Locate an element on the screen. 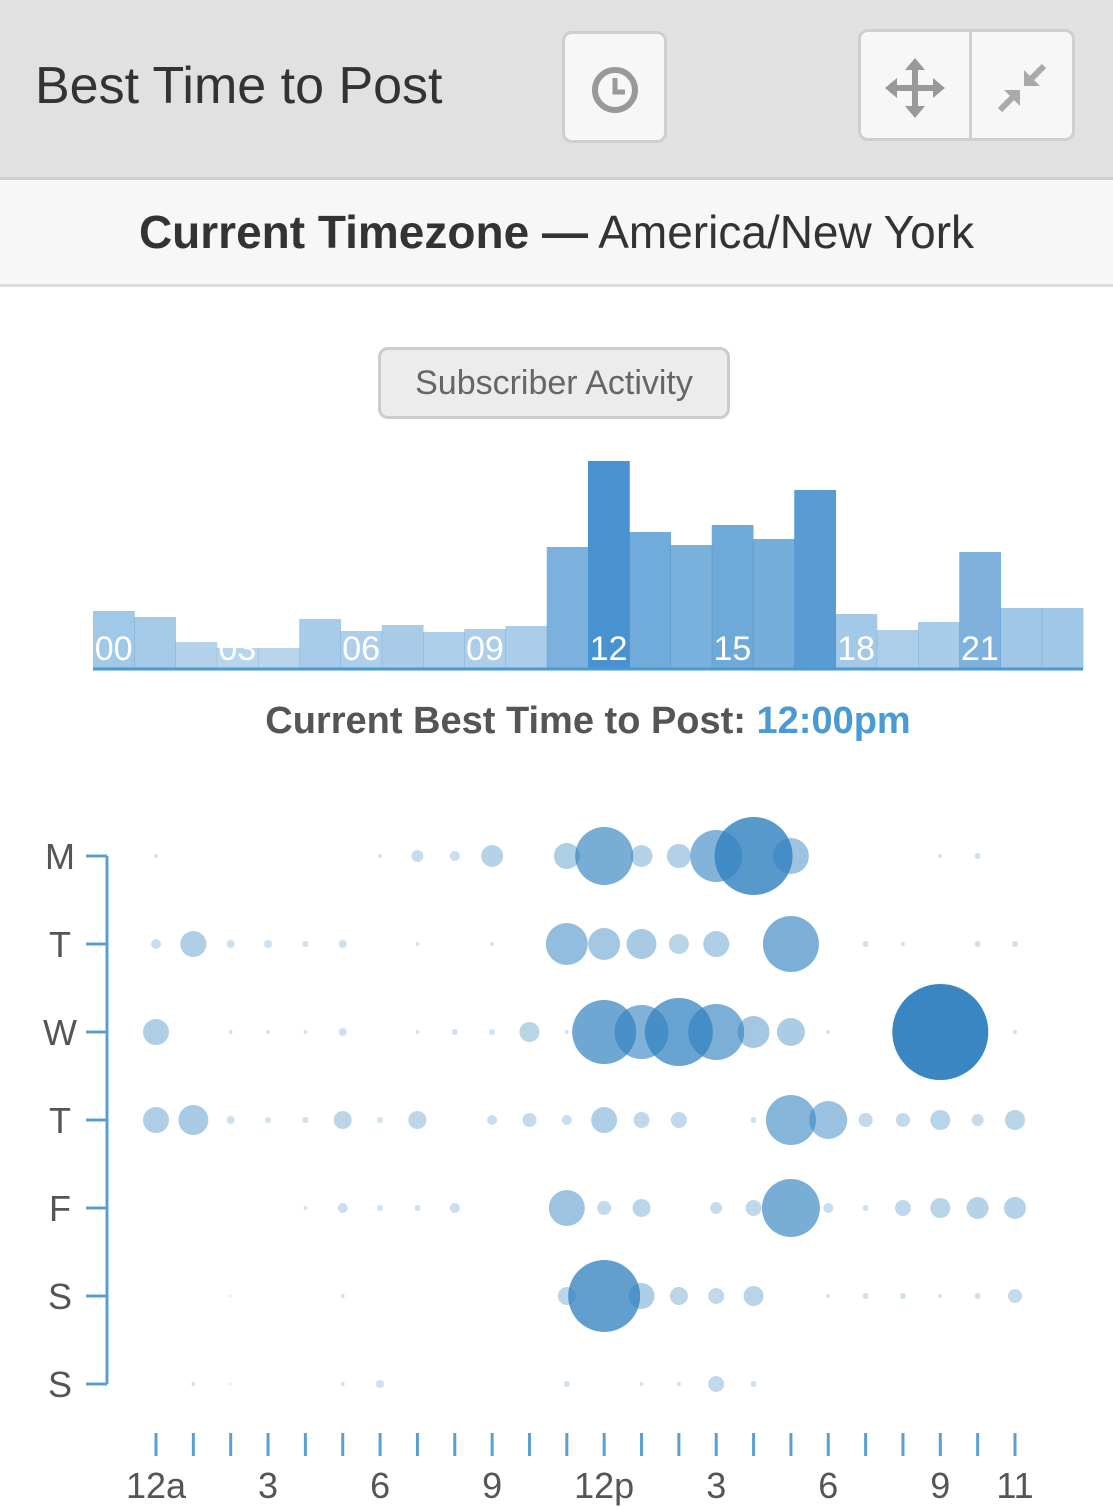  x-tick-label: 3 is located at coordinates (716, 1485).